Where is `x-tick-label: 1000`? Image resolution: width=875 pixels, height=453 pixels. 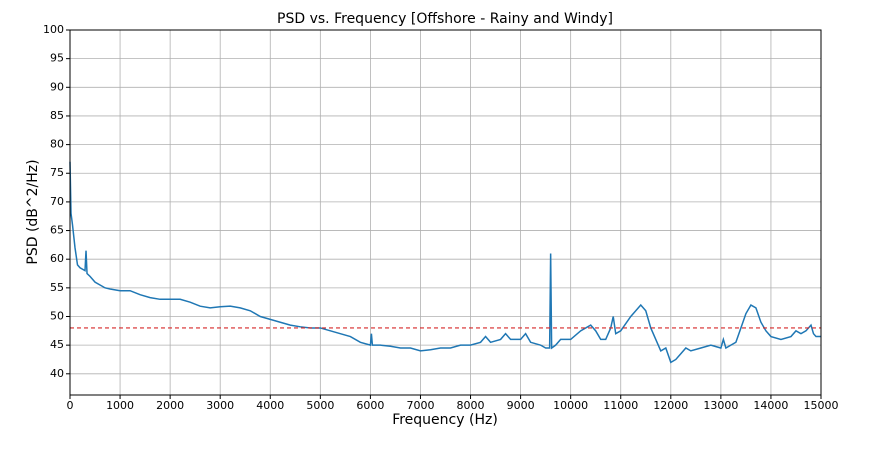 x-tick-label: 1000 is located at coordinates (120, 405).